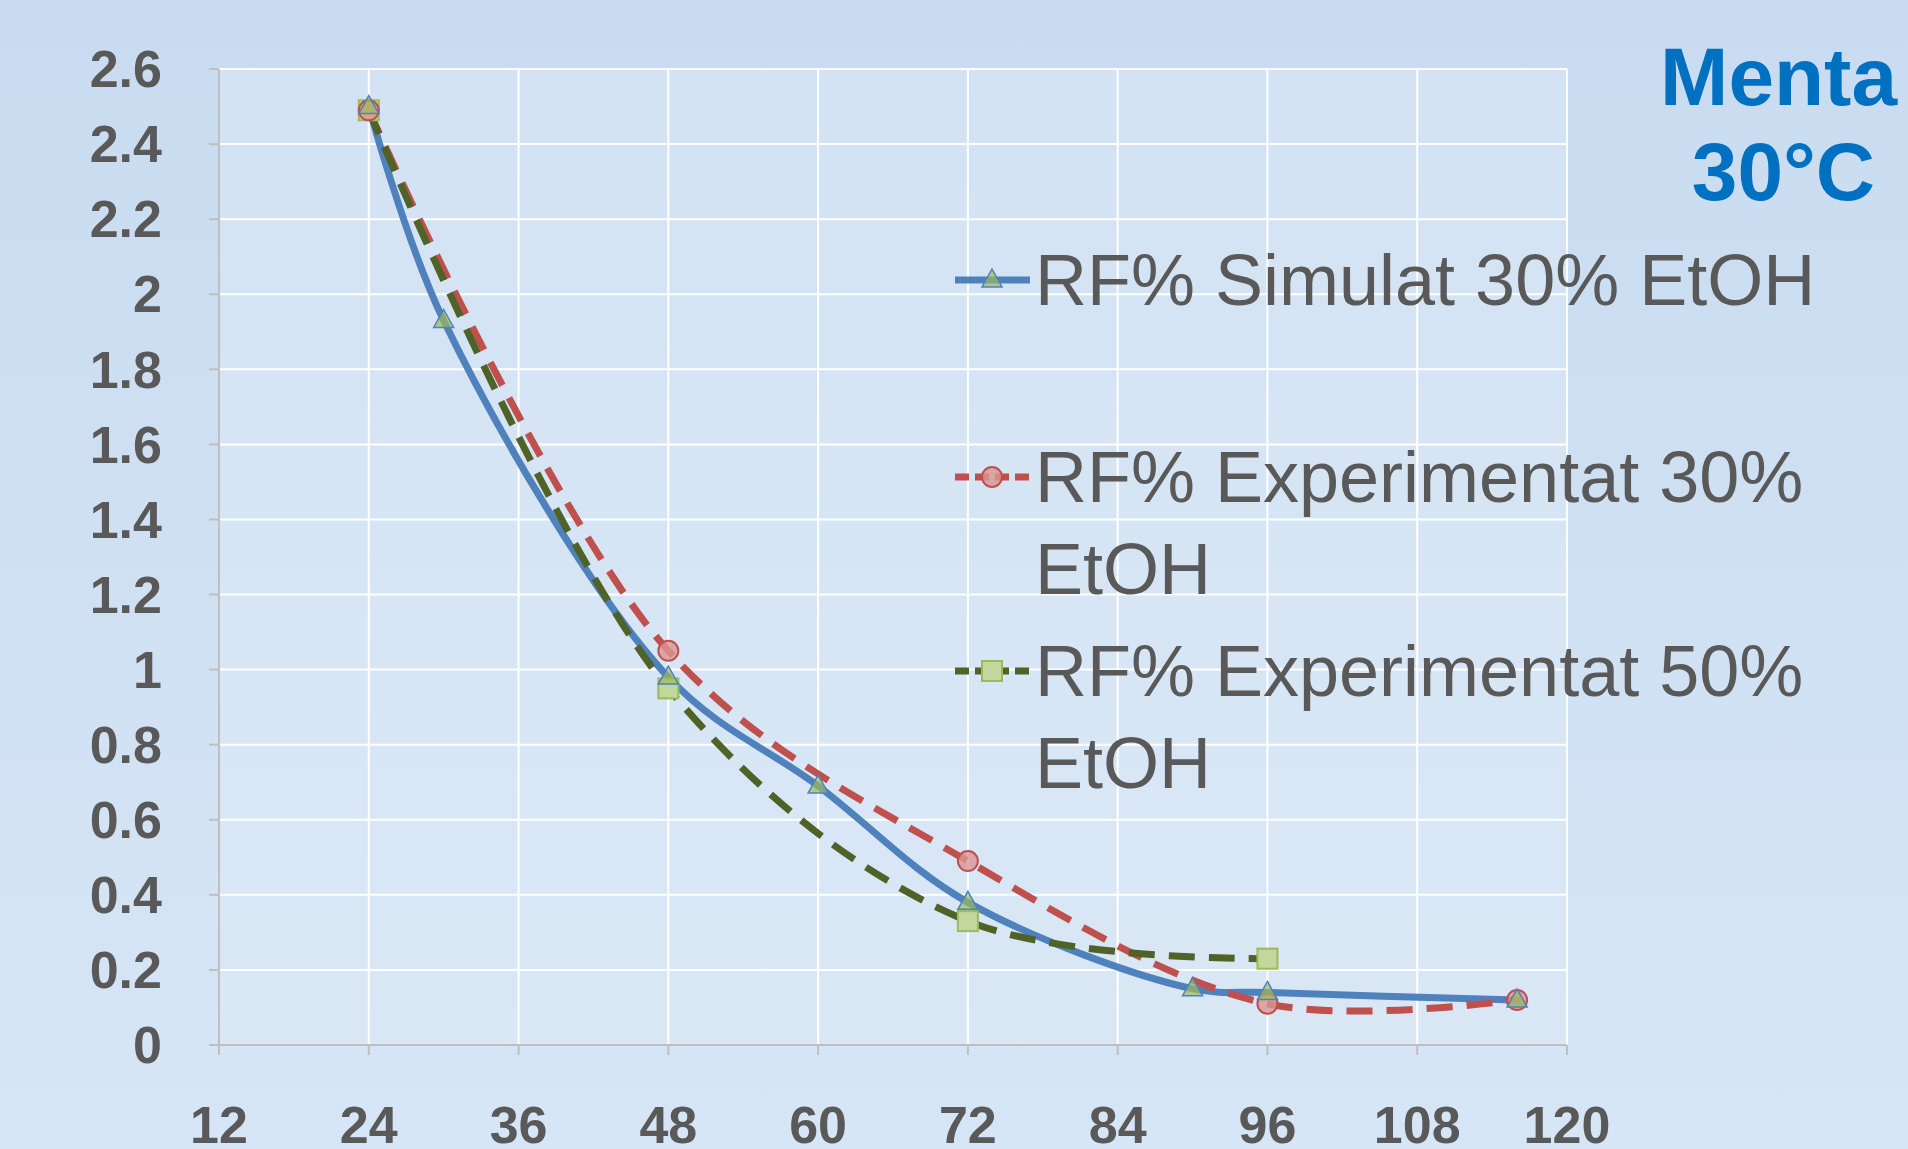 This screenshot has height=1149, width=1908. Describe the element at coordinates (147, 294) in the screenshot. I see `y-tick-label: 2` at that location.